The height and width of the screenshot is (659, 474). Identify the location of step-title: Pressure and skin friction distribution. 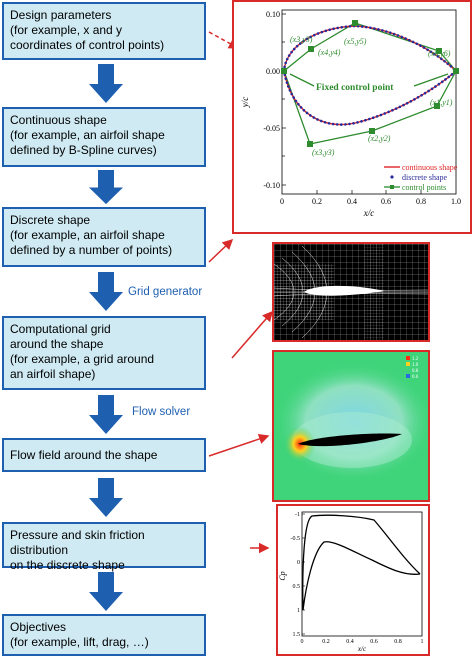
(77, 542).